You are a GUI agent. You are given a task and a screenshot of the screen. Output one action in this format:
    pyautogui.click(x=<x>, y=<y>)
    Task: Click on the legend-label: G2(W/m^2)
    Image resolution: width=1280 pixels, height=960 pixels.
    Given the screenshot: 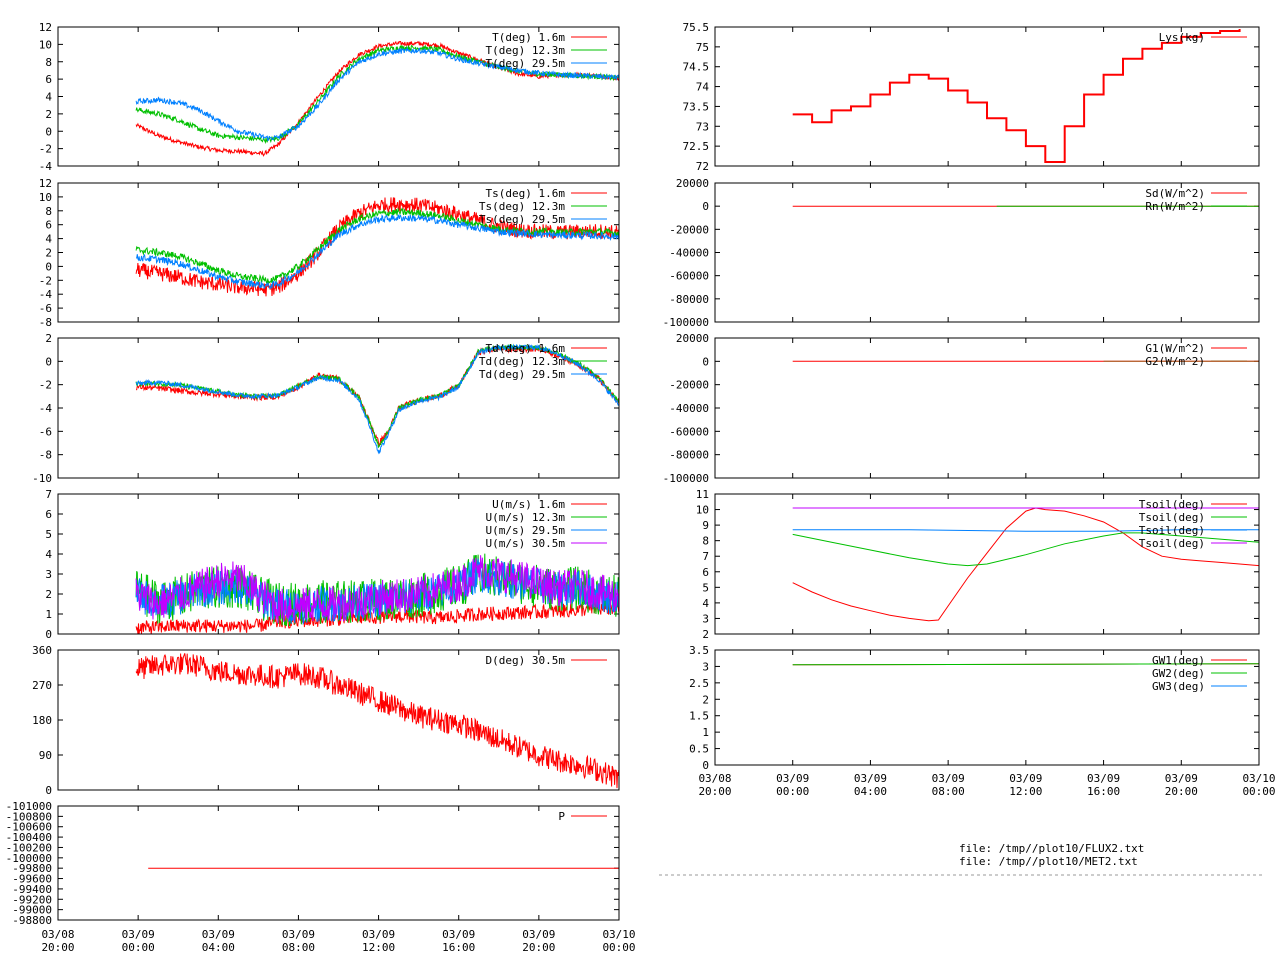 What is the action you would take?
    pyautogui.click(x=1175, y=361)
    